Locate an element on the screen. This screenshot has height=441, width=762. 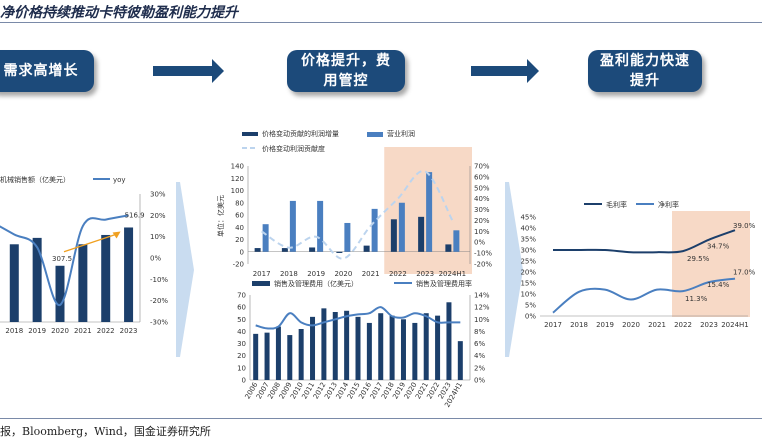
box-demand-growth: 需求高增长 is located at coordinates (47, 71).